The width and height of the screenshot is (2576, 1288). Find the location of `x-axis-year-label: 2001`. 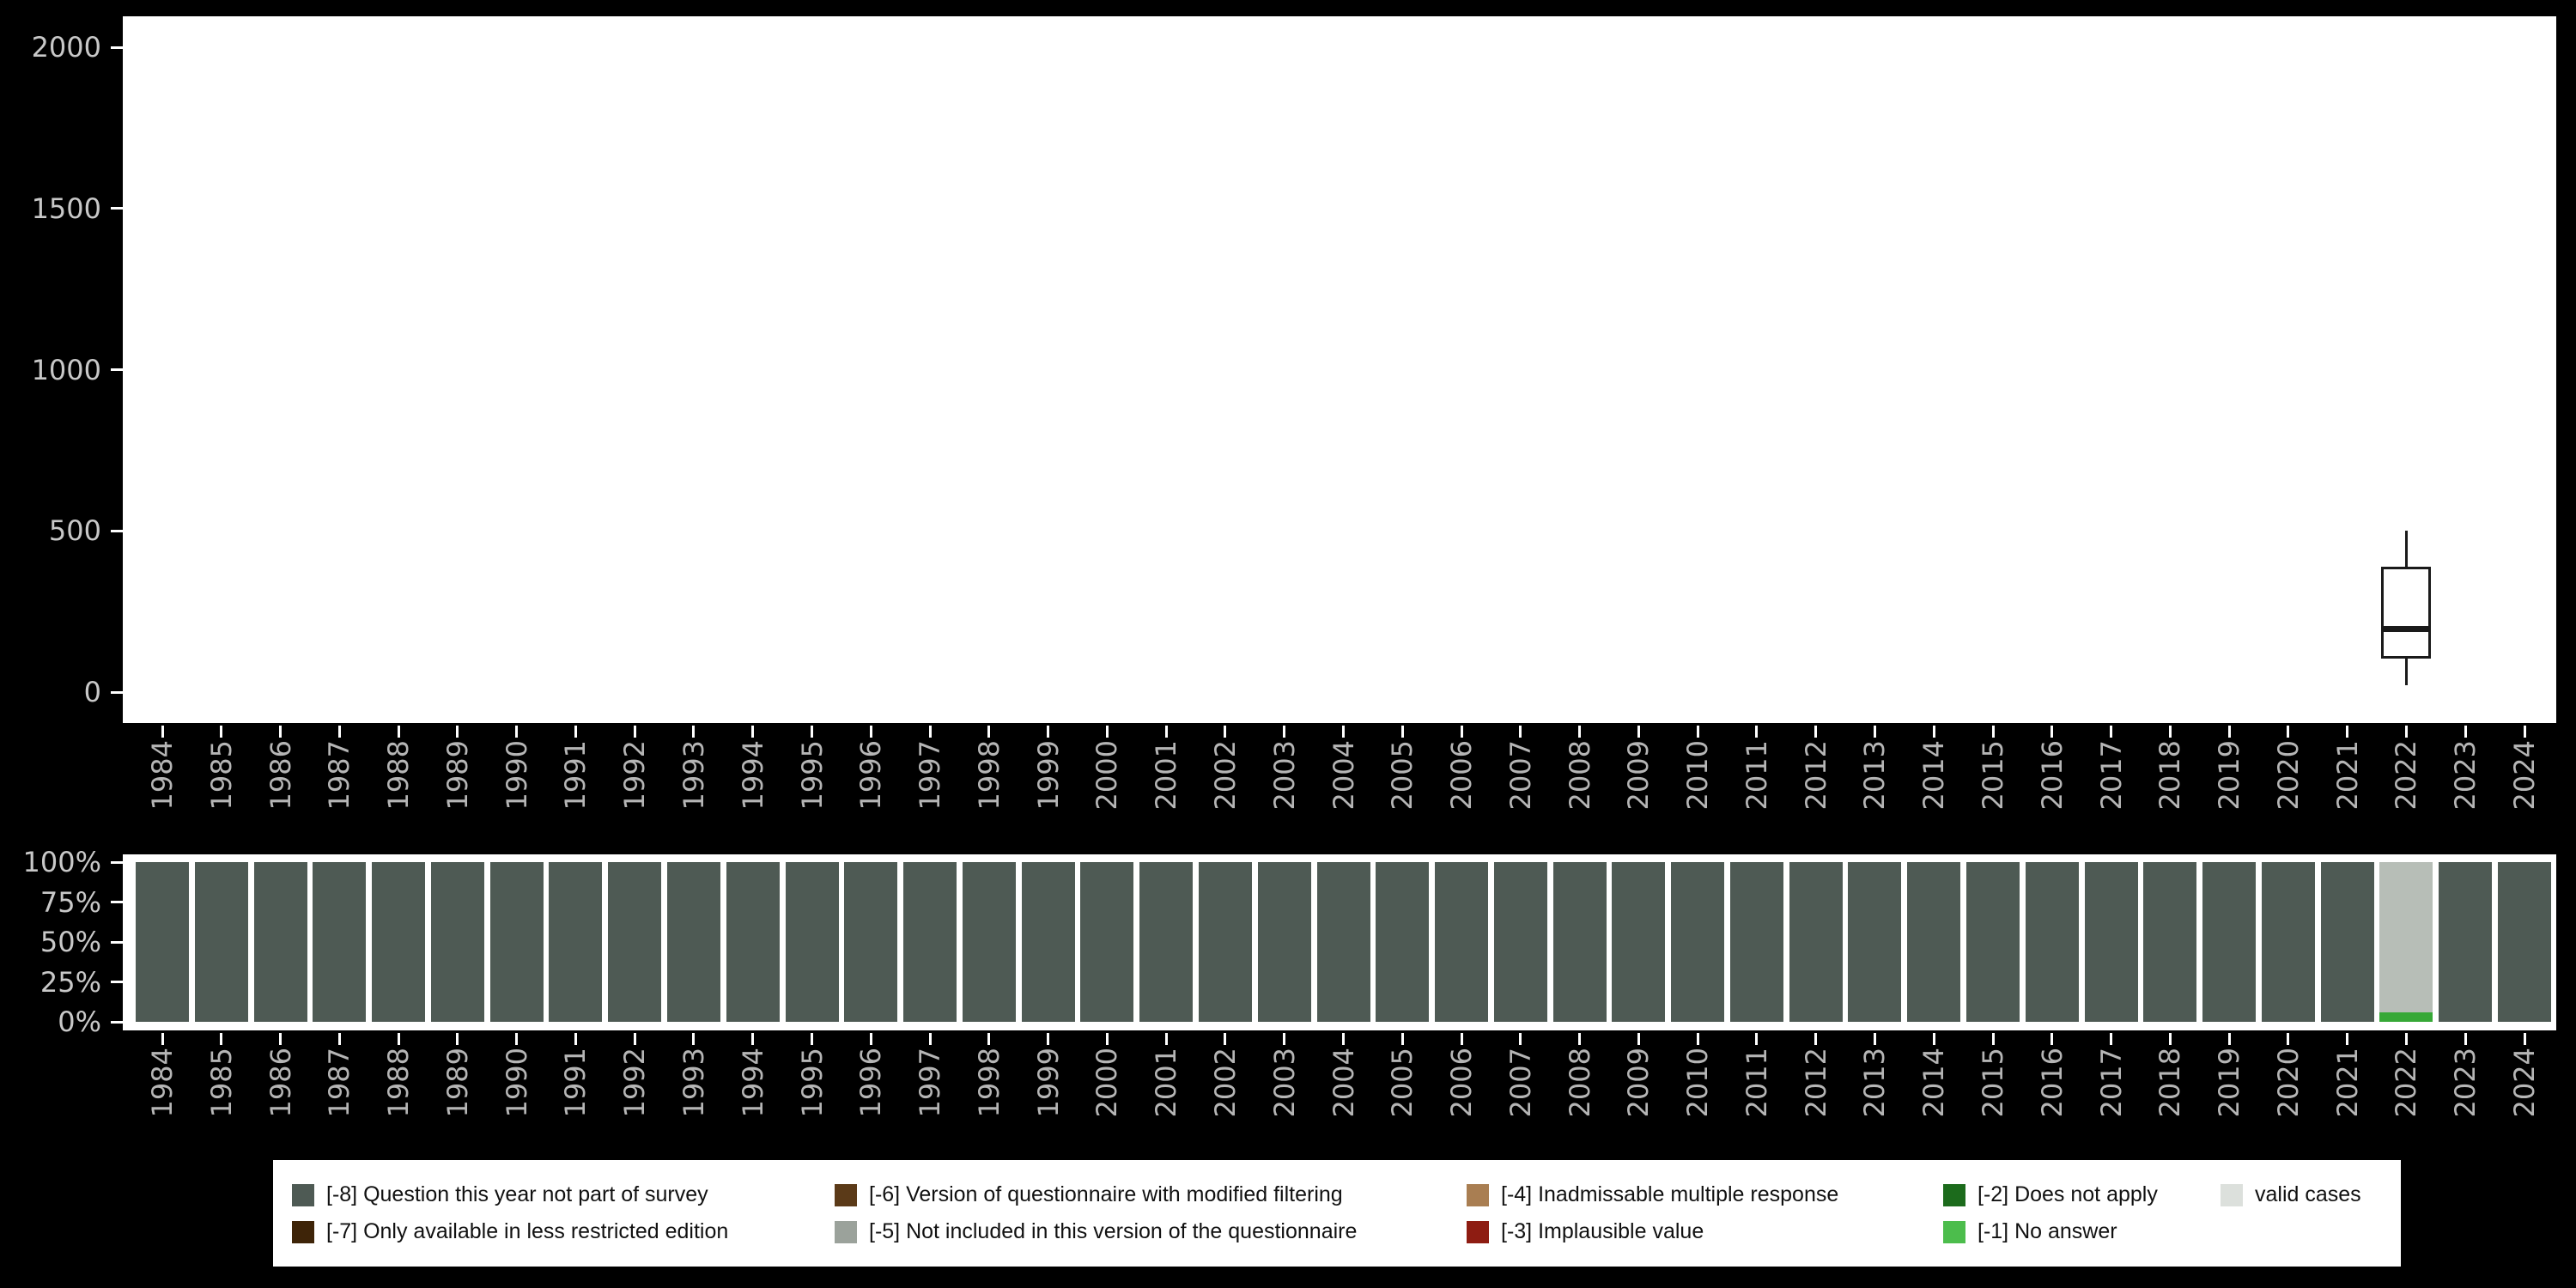

x-axis-year-label: 2001 is located at coordinates (1166, 1083).